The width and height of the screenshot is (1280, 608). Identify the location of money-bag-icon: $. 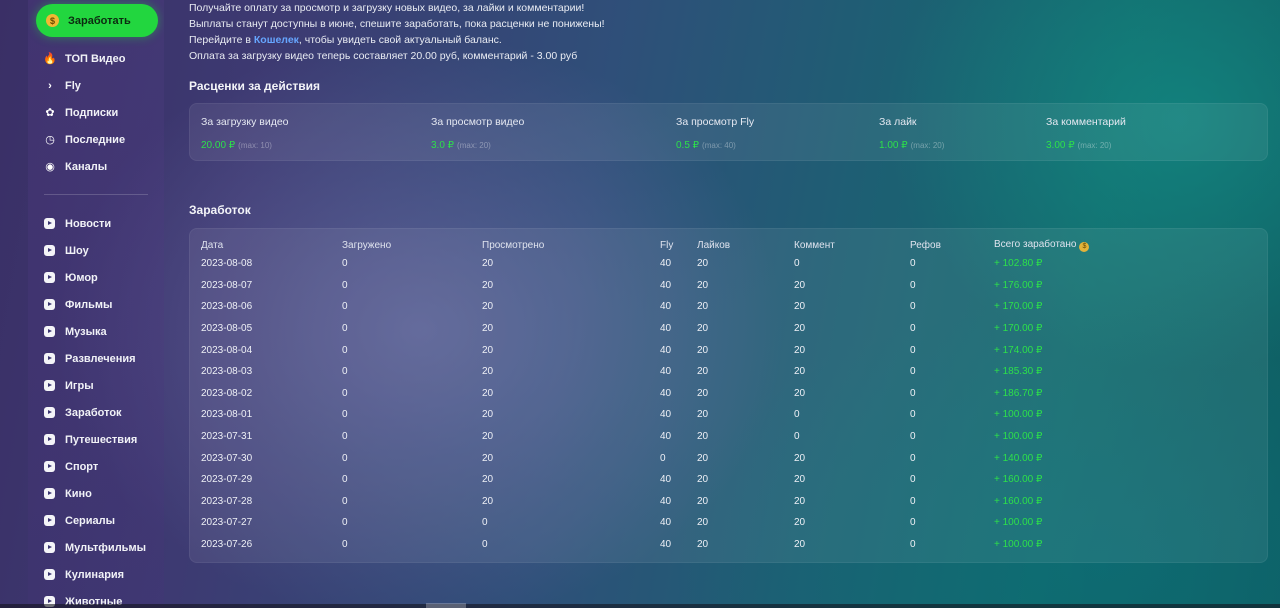
(52, 20).